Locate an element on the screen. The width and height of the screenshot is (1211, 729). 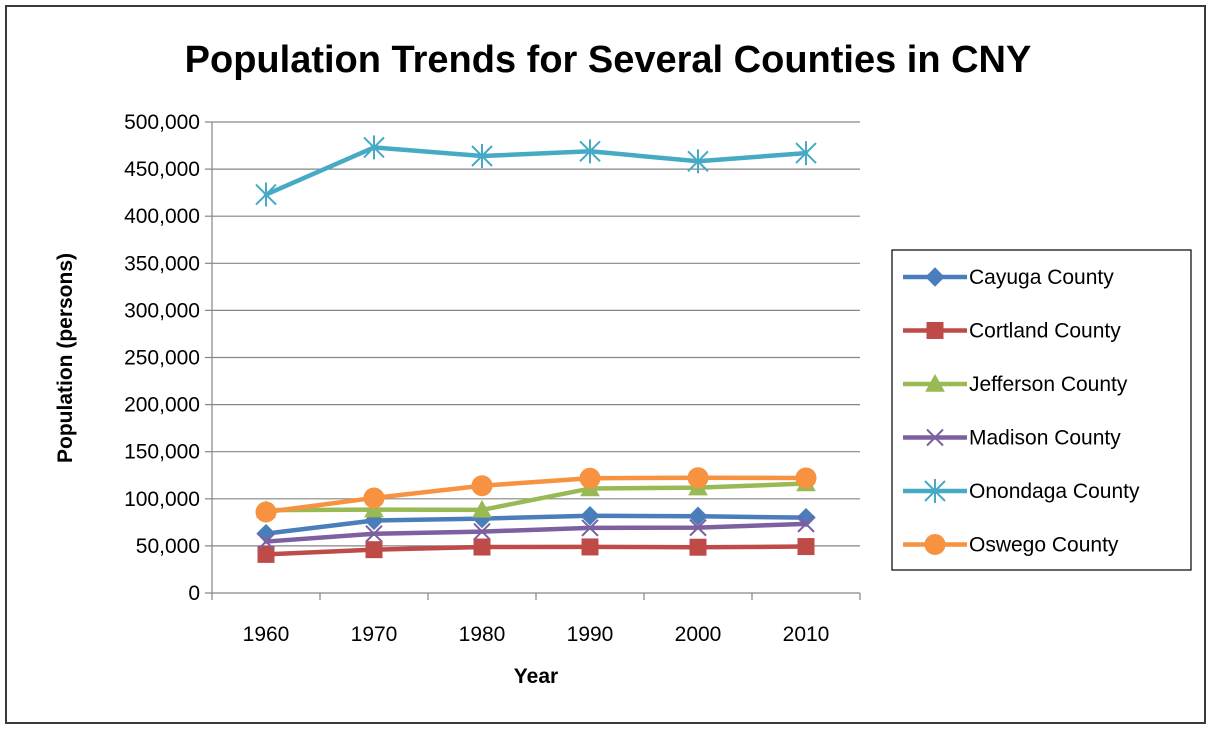
y-tick-label: 350,000 is located at coordinates (162, 263).